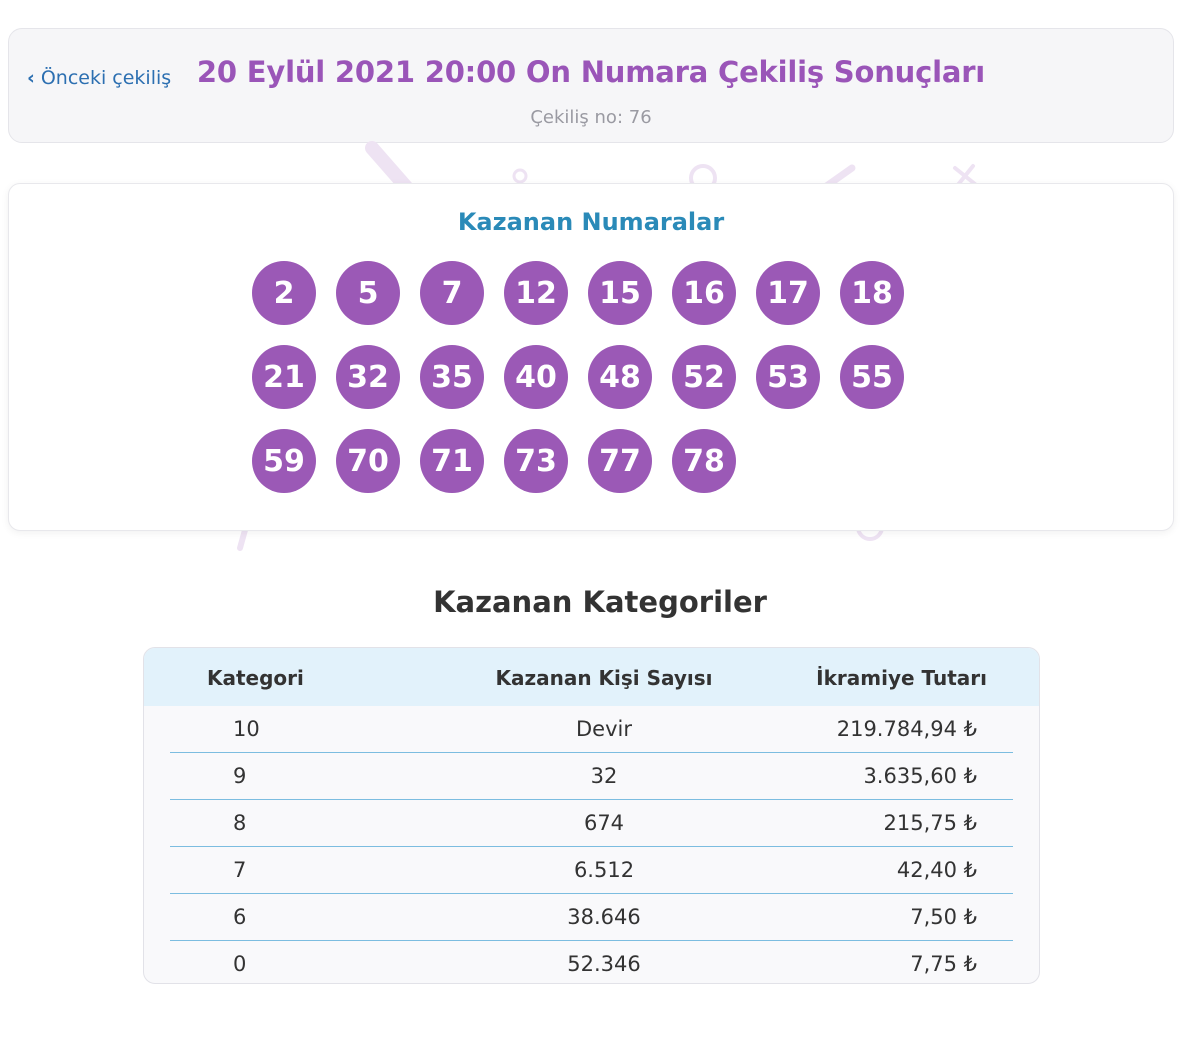  What do you see at coordinates (704, 461) in the screenshot?
I see `number-ball: 78` at bounding box center [704, 461].